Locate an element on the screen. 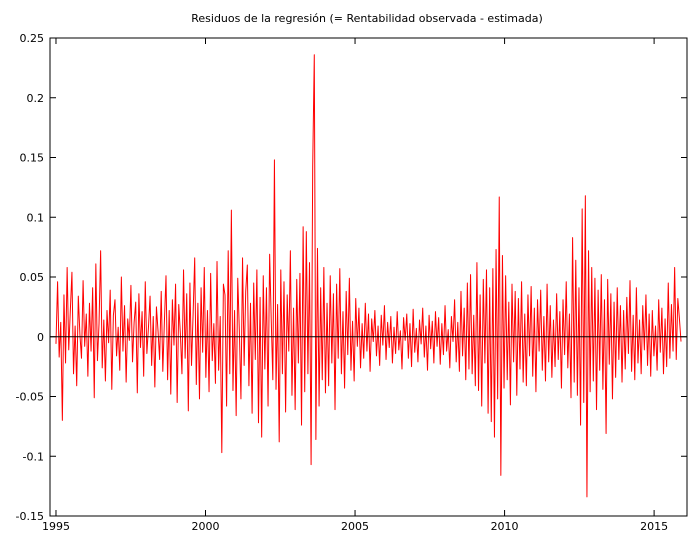 The height and width of the screenshot is (536, 694). x-tick-label: 2005 is located at coordinates (355, 526).